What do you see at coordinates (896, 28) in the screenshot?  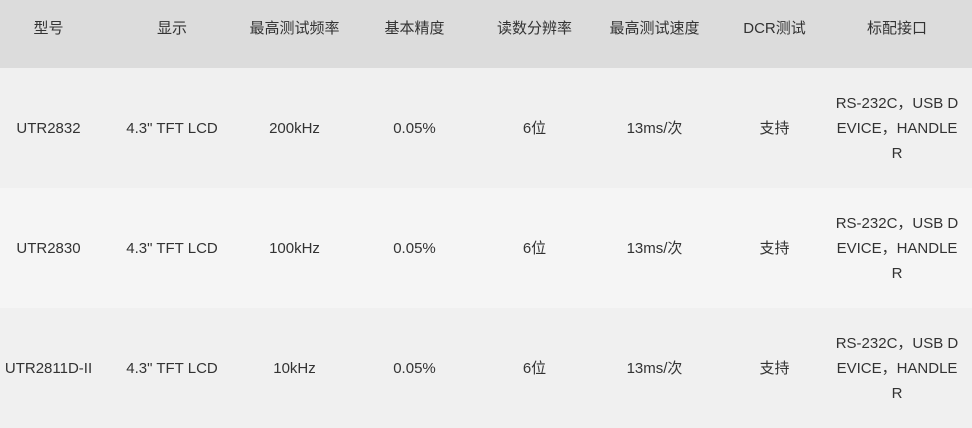 I see `column-header-standard-interface: 标配接口` at bounding box center [896, 28].